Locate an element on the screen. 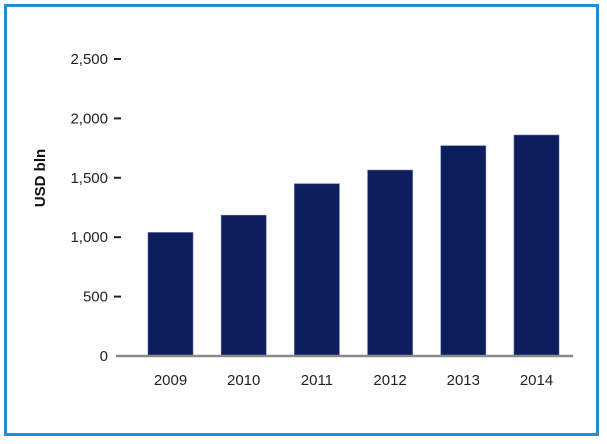  x-axis-labels: 2009 2010 2011 2012 2013 2014 is located at coordinates (353, 380).